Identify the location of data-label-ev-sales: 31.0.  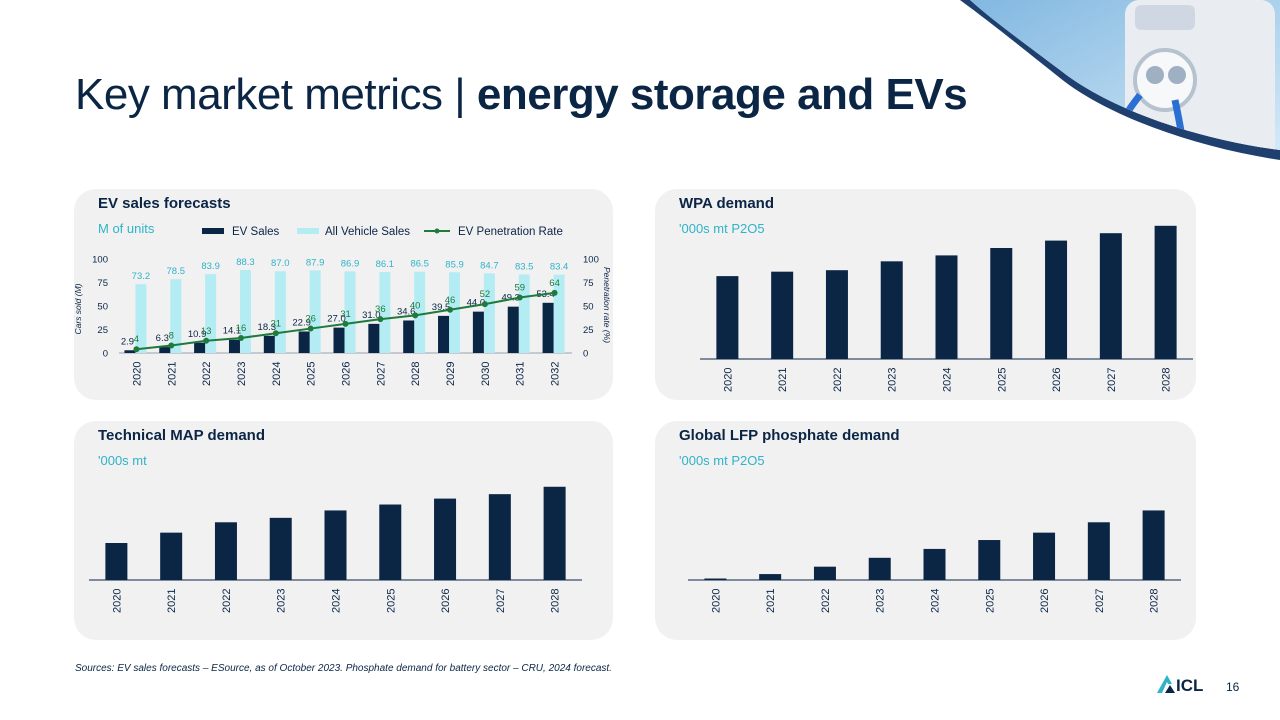
(371, 315).